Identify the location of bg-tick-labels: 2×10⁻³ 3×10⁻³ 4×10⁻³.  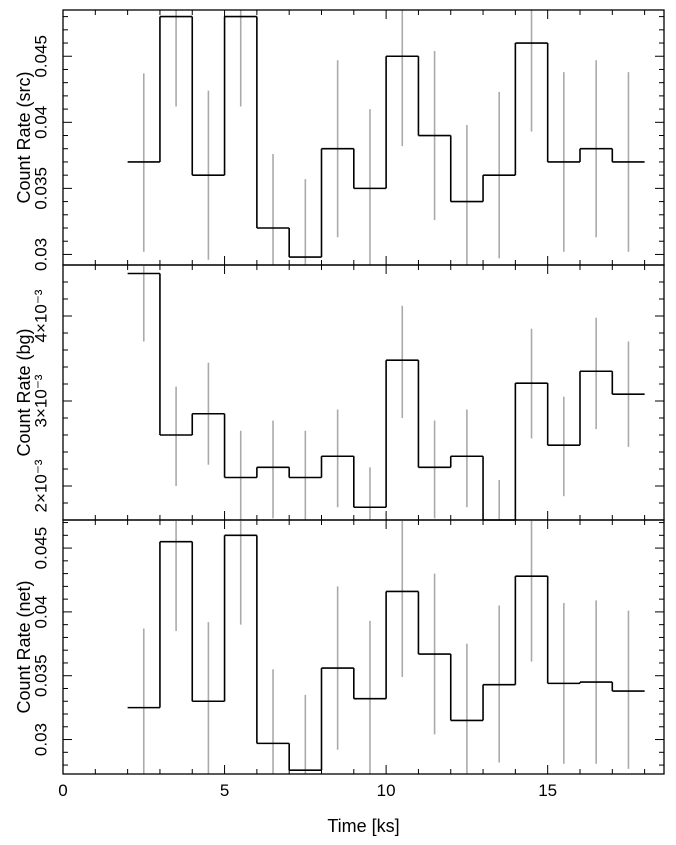
(41, 400).